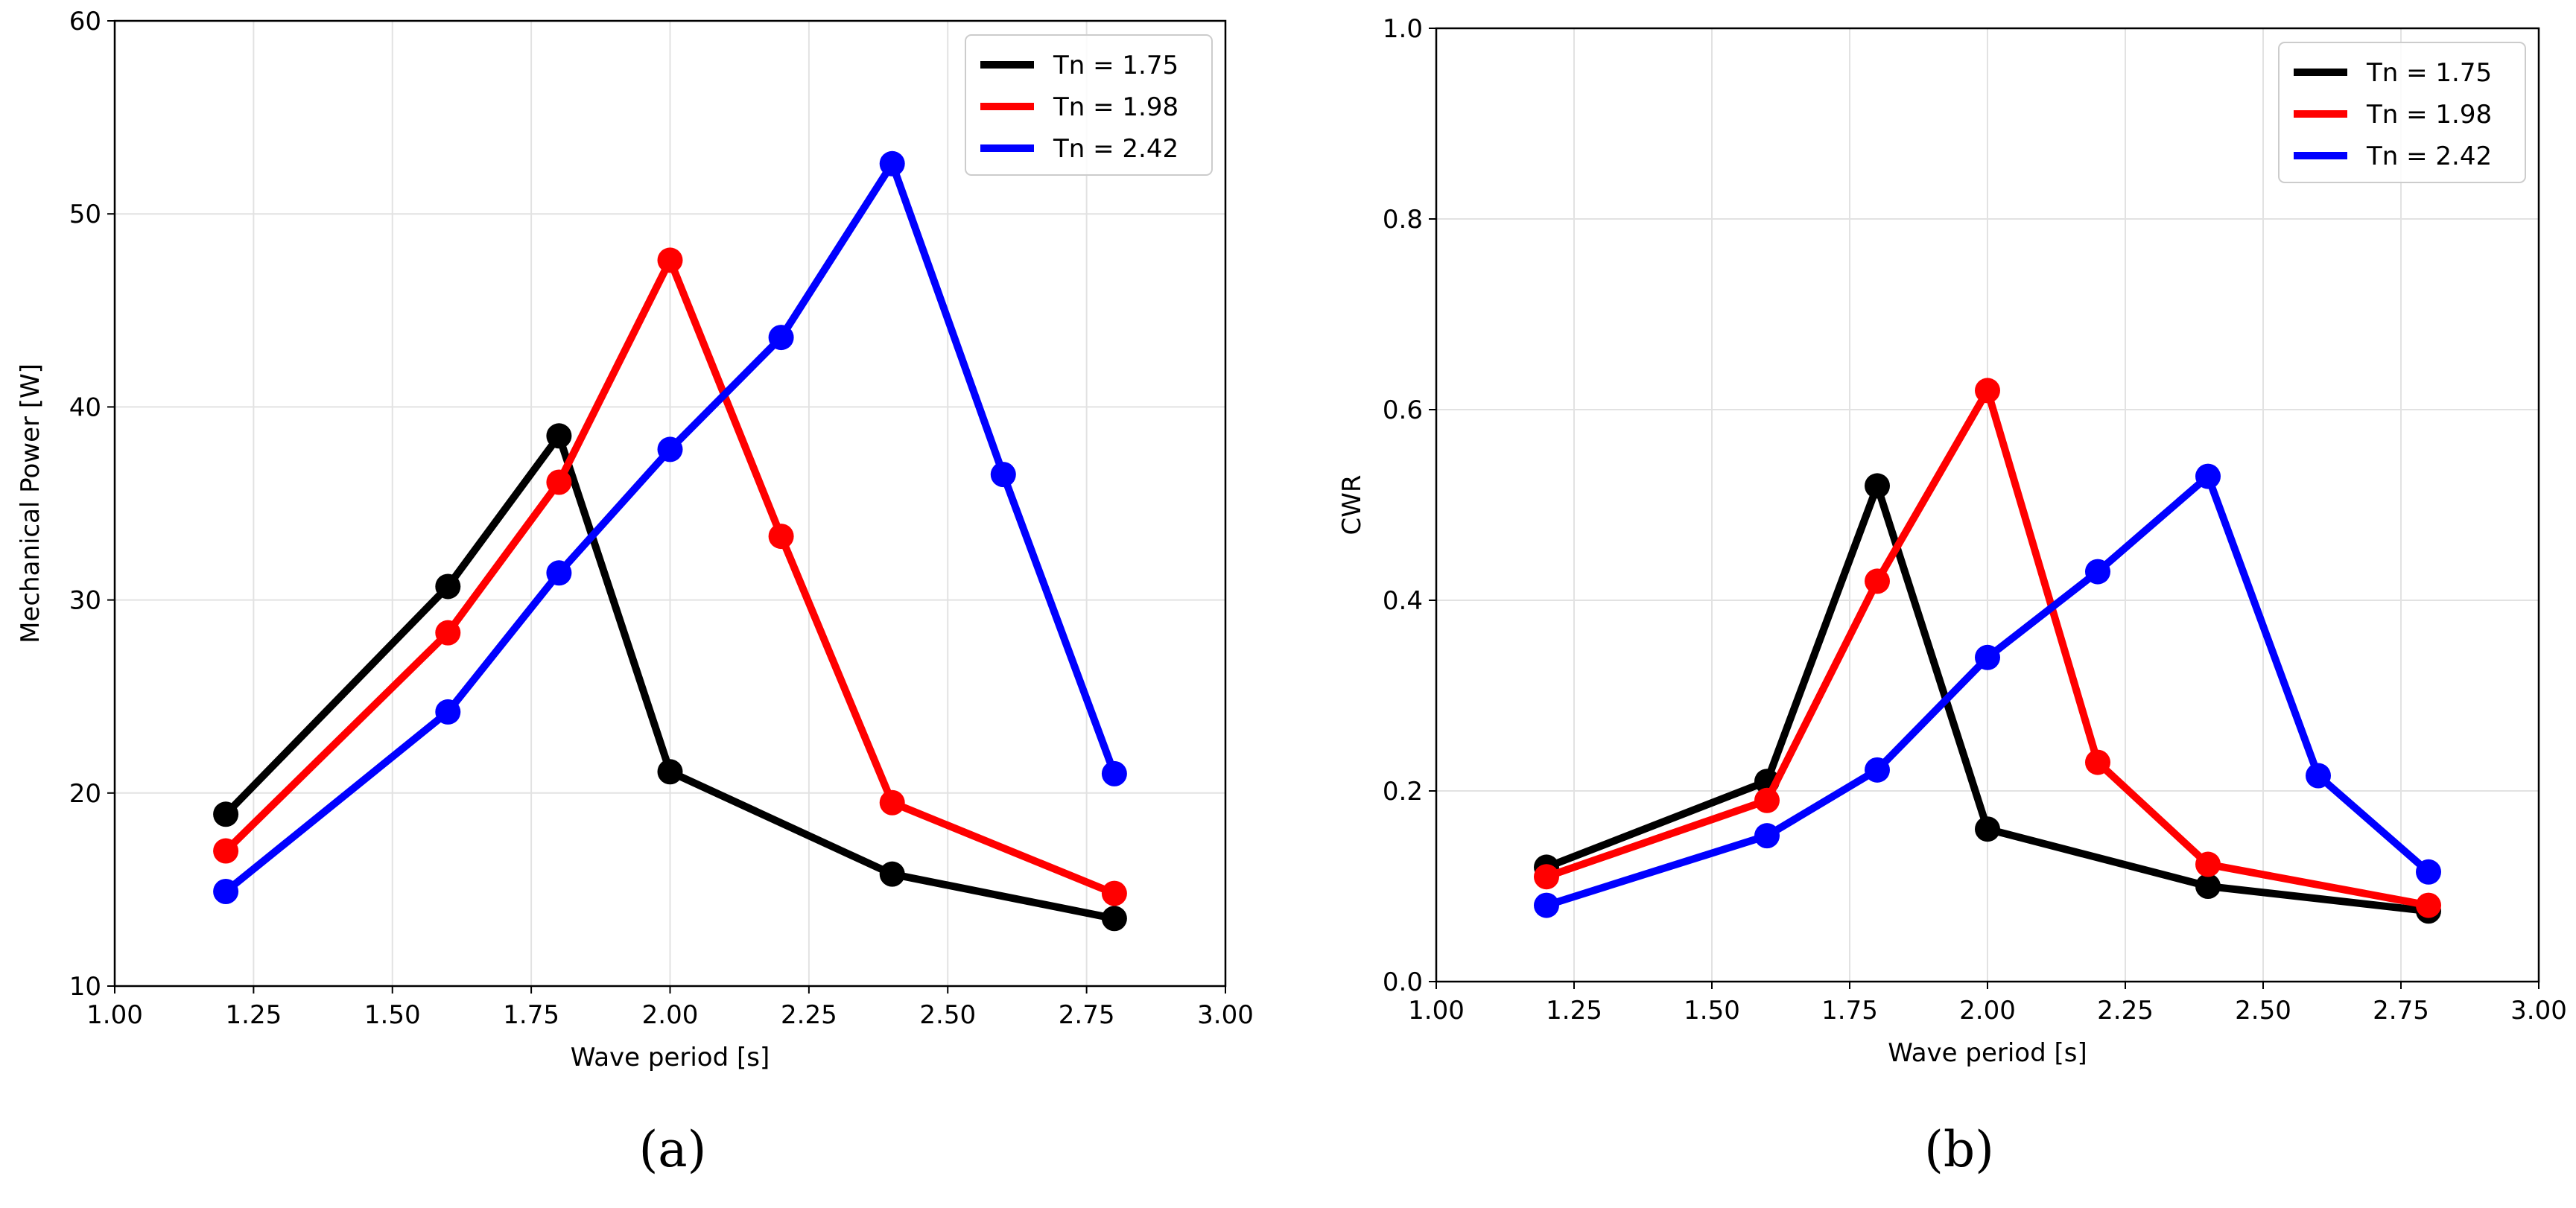 The image size is (2576, 1208). Describe the element at coordinates (673, 1149) in the screenshot. I see `panel-caption-a: (a)` at that location.